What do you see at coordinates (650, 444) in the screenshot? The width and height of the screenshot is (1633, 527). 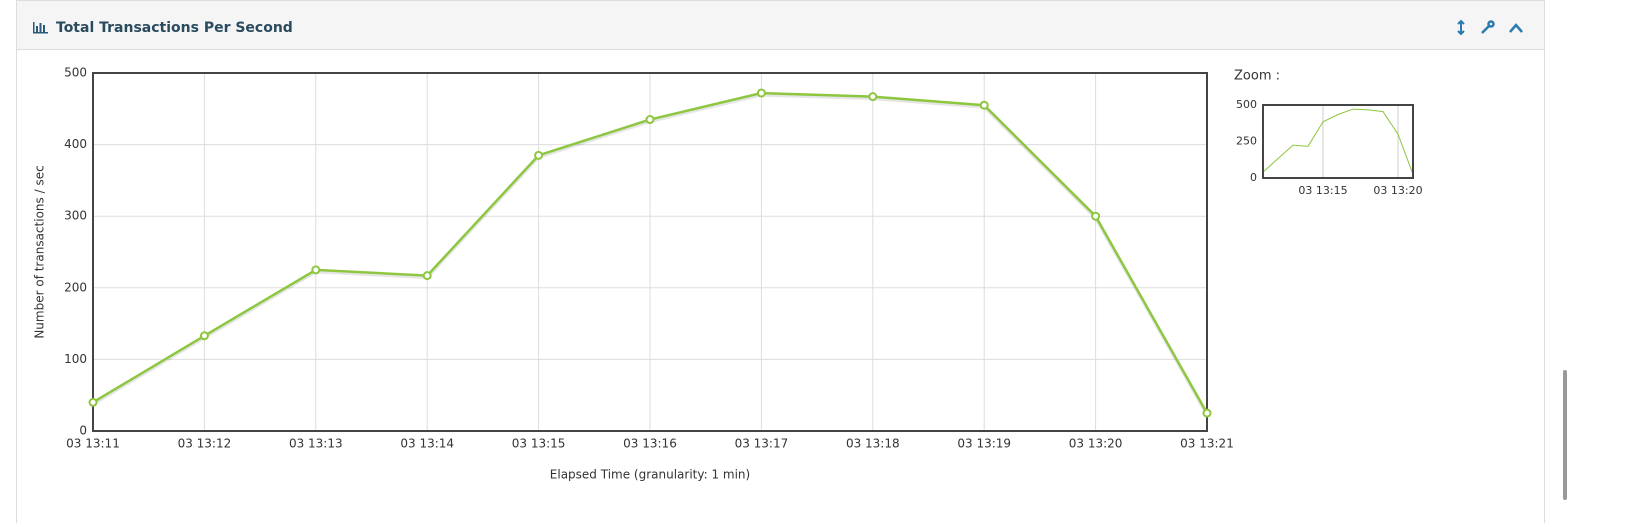 I see `x-tick-label: 03 13:16` at bounding box center [650, 444].